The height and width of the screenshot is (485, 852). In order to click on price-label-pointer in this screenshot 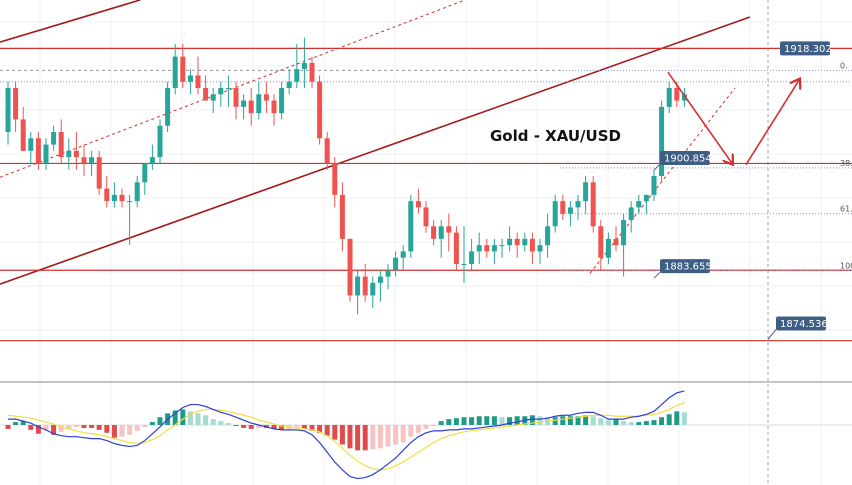, I will do `click(772, 334)`.